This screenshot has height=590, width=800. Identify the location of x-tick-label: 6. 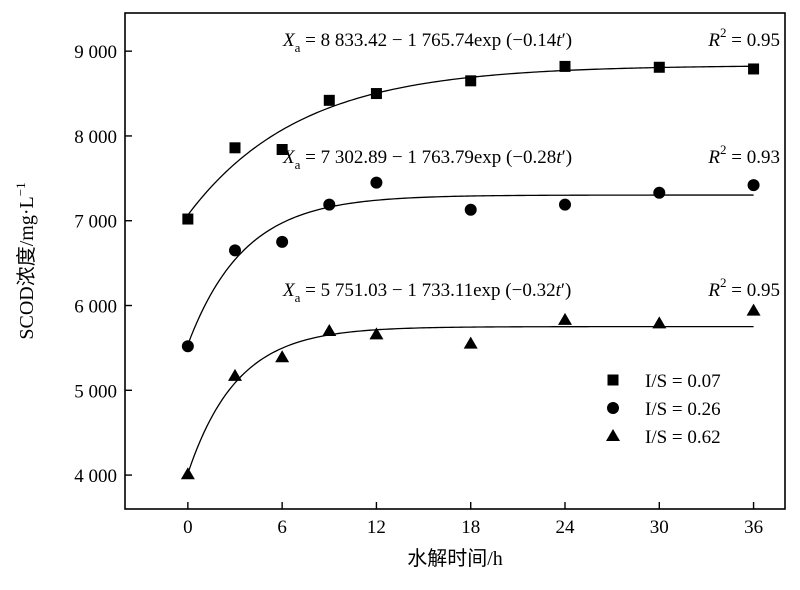
(282, 527).